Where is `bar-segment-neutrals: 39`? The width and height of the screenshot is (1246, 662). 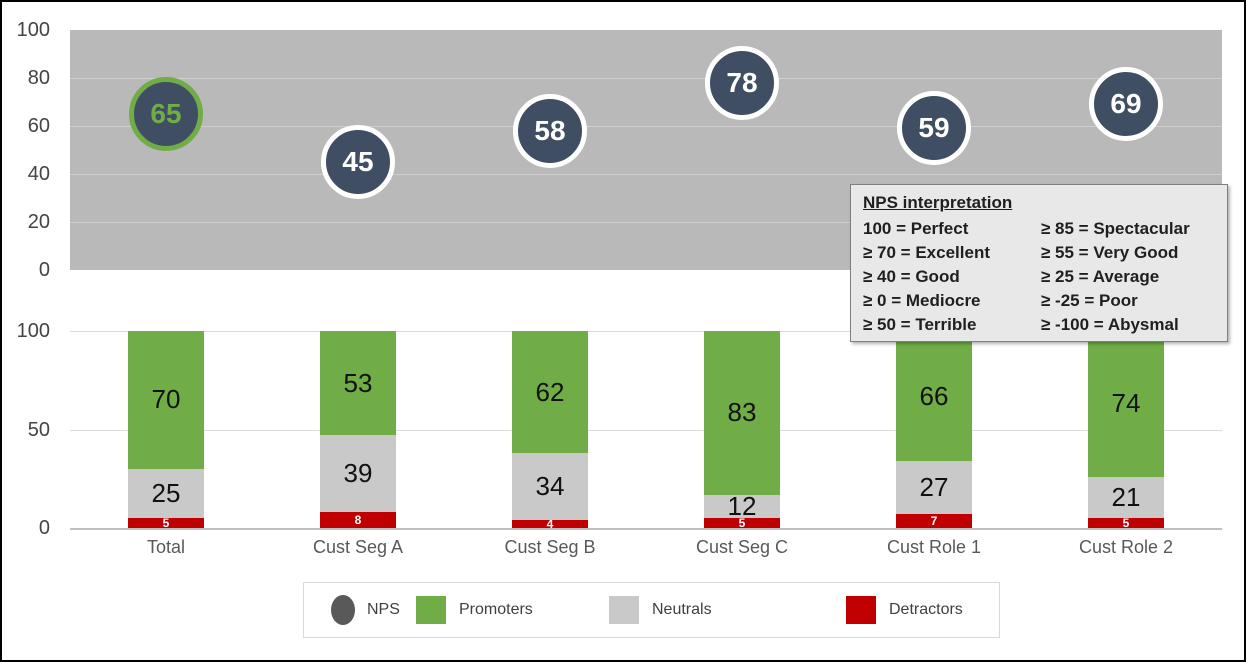 bar-segment-neutrals: 39 is located at coordinates (358, 474).